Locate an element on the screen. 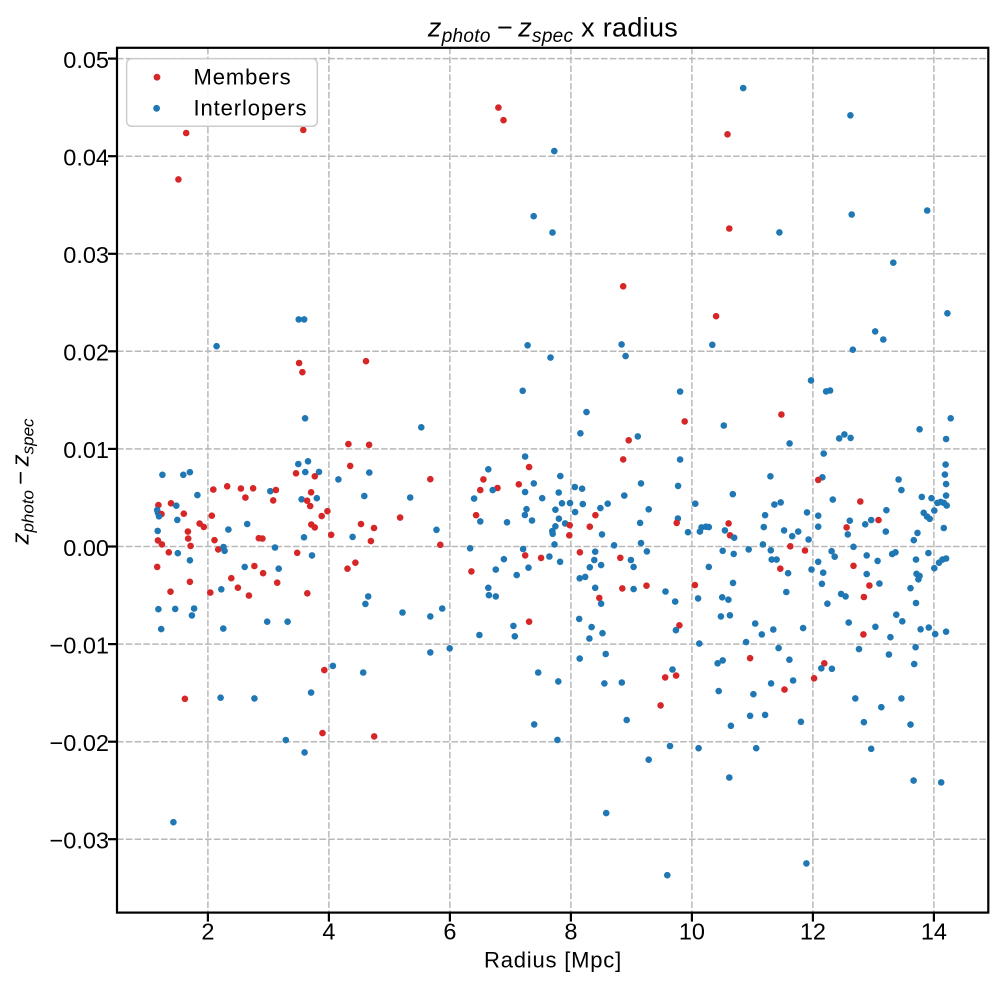 This screenshot has width=1004, height=990. svg-text: 12 is located at coordinates (813, 932).